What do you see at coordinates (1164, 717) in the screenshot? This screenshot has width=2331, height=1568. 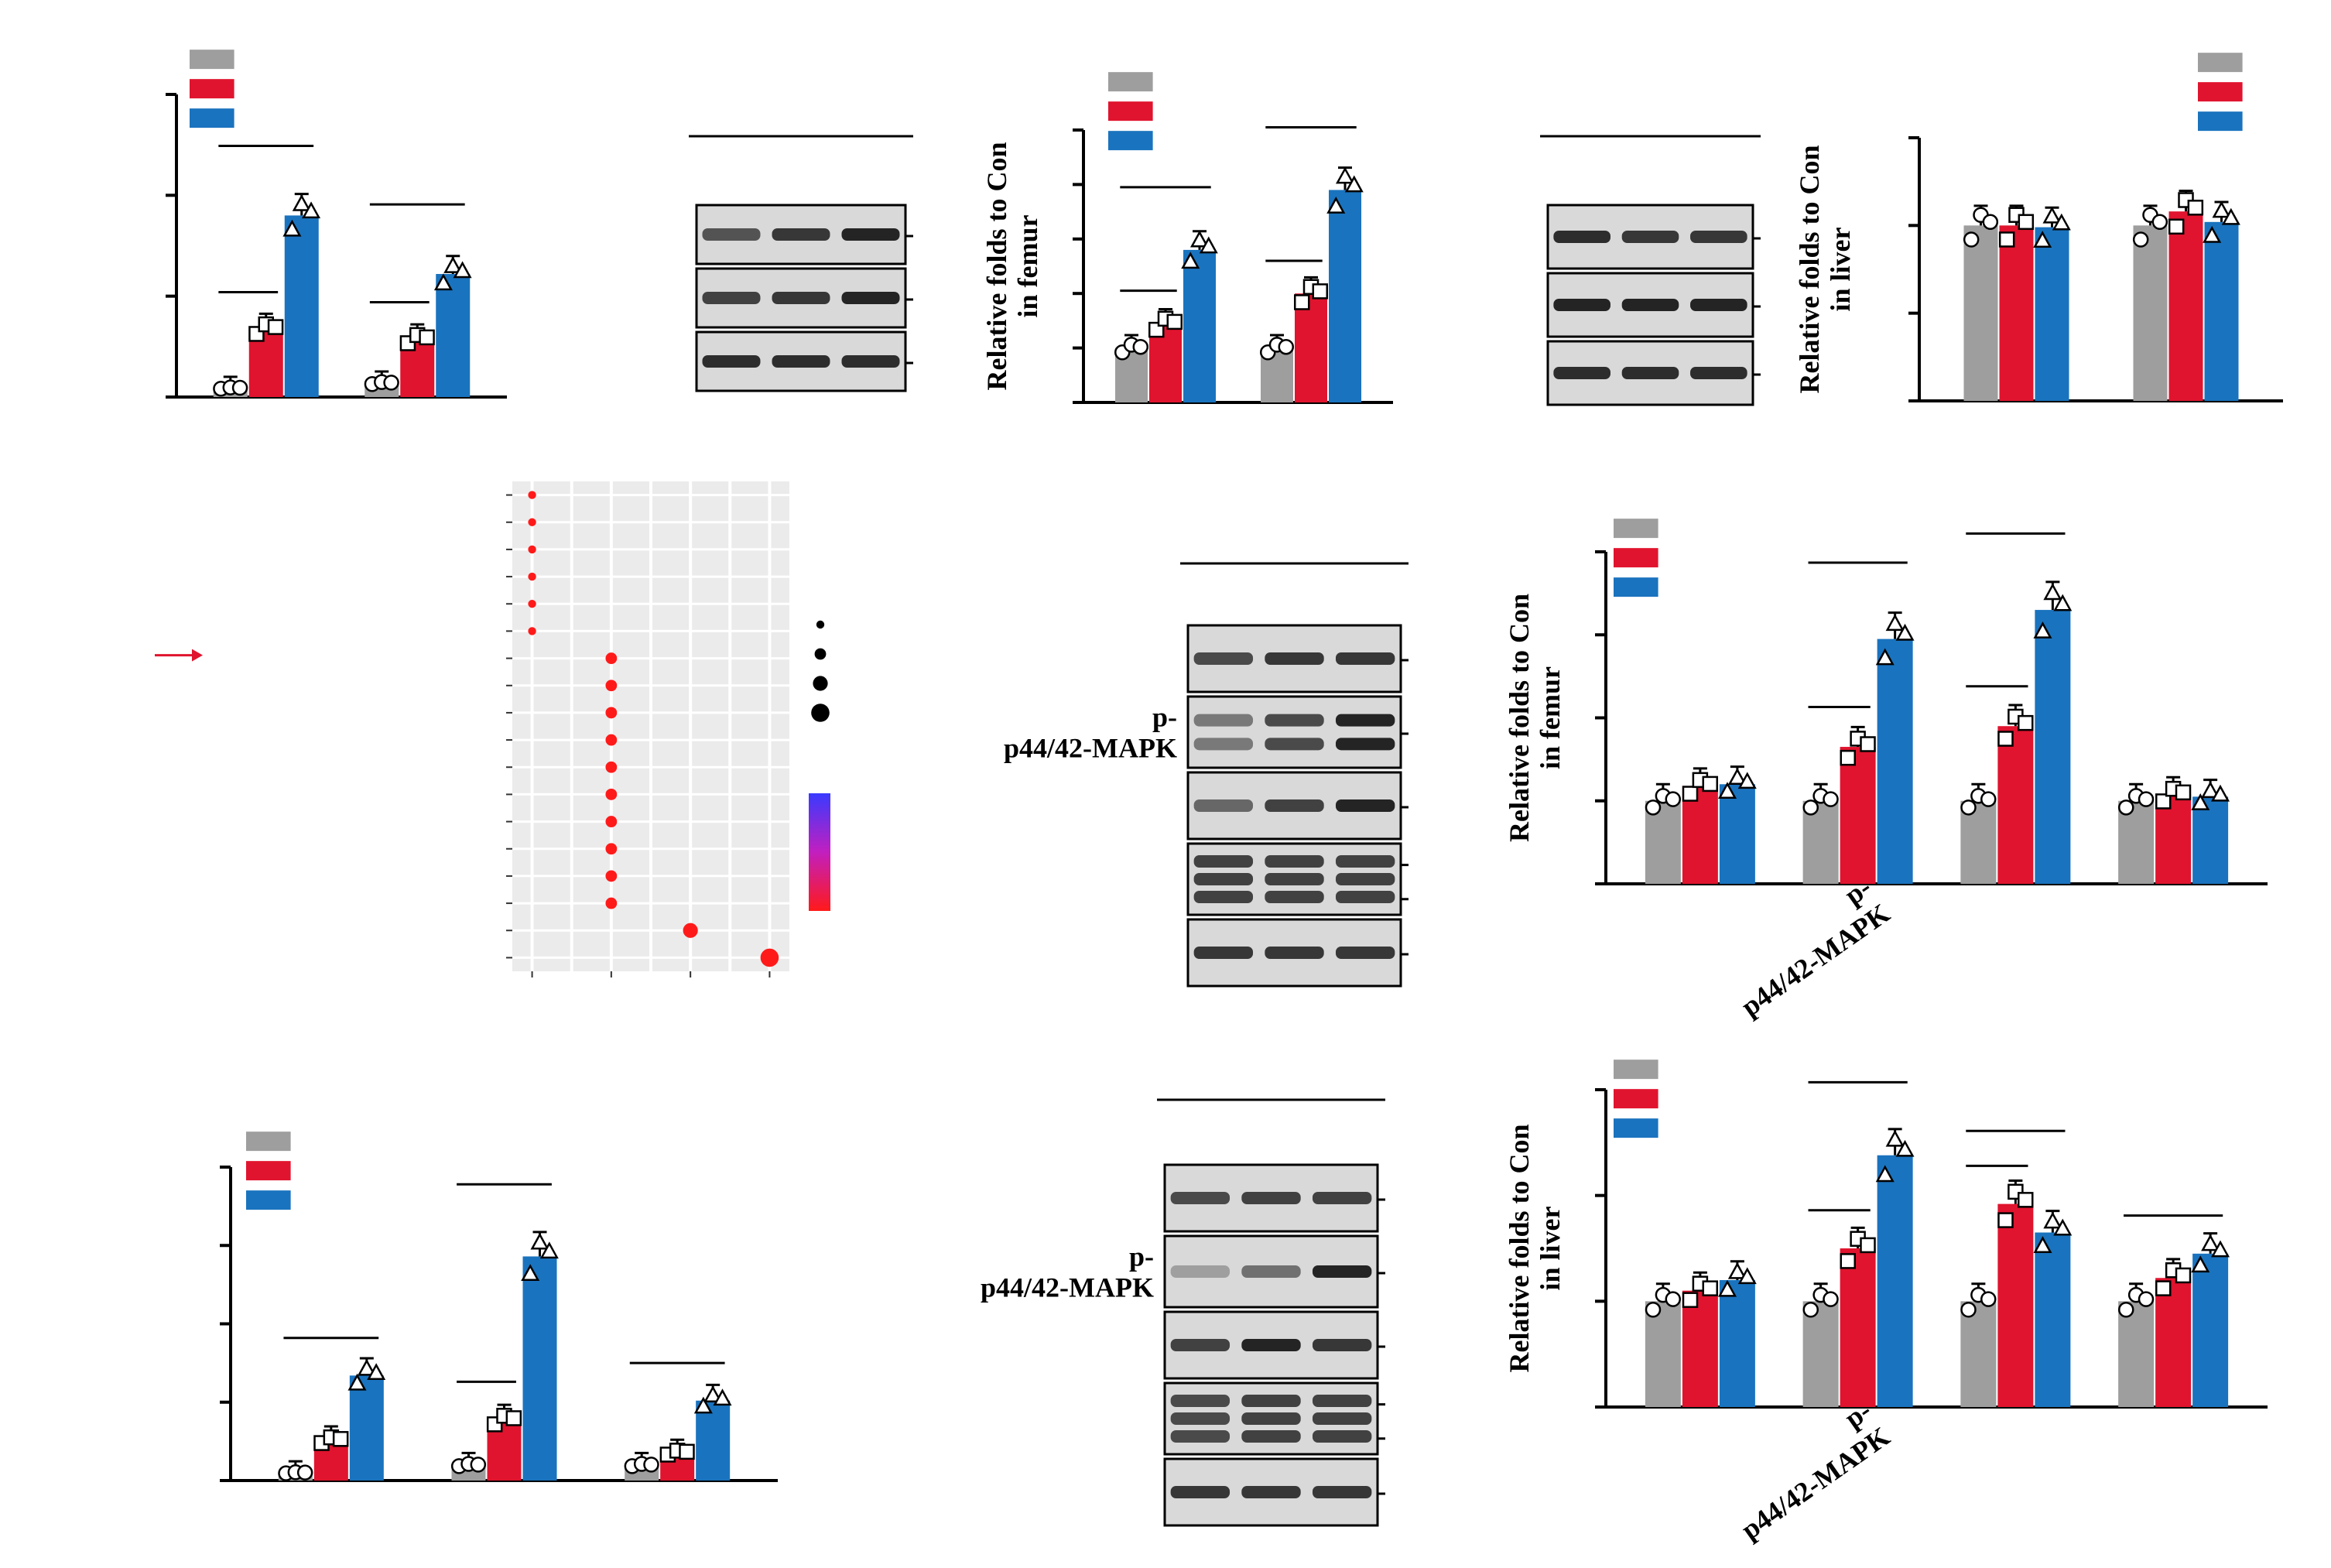 I see `blot-row-label-line: p-` at bounding box center [1164, 717].